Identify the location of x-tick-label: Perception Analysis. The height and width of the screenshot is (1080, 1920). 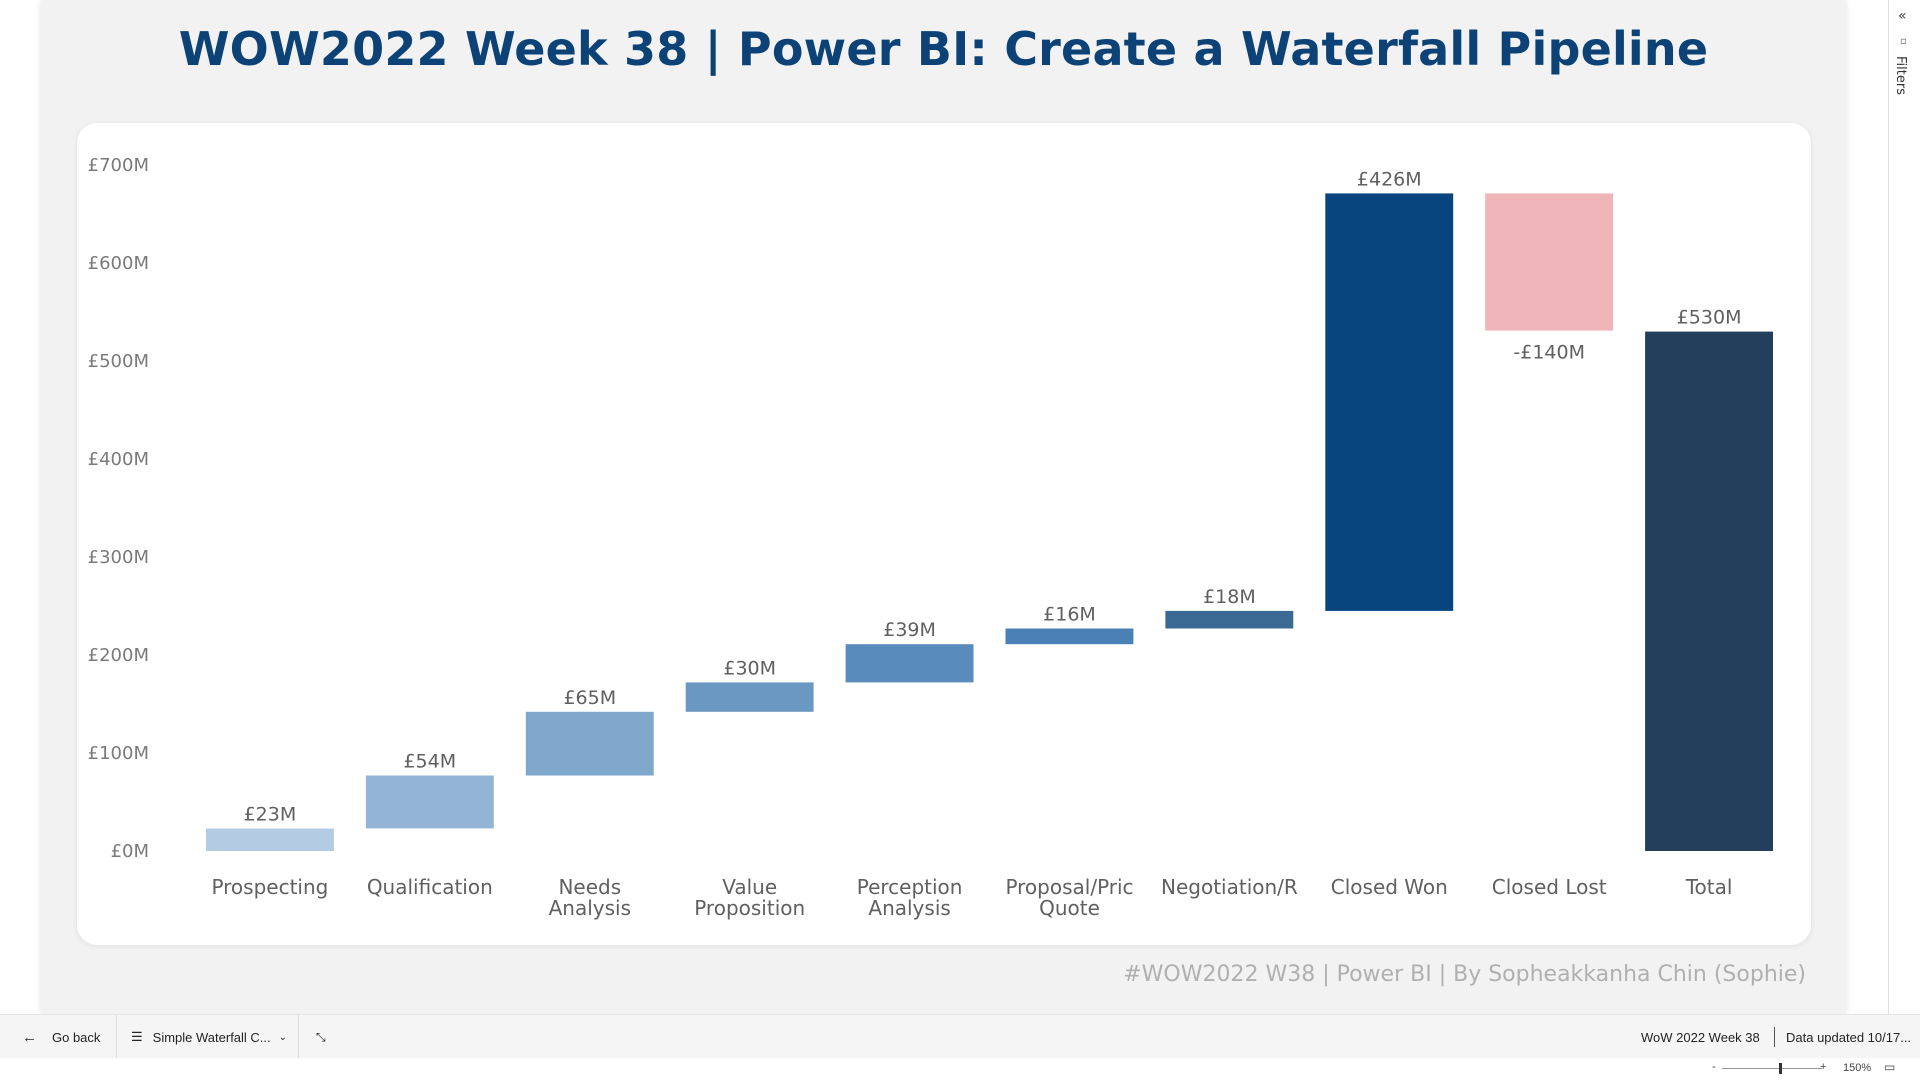
(910, 897).